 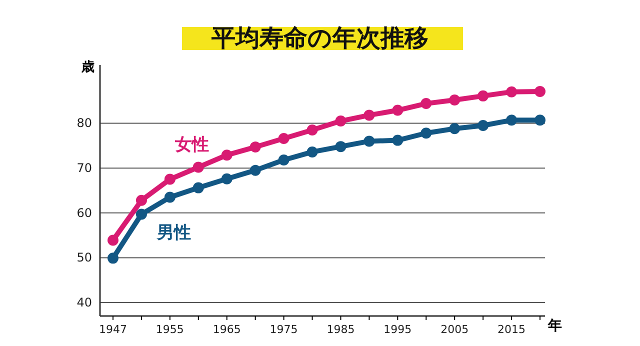 I want to click on series-label: 男性, so click(x=173, y=233).